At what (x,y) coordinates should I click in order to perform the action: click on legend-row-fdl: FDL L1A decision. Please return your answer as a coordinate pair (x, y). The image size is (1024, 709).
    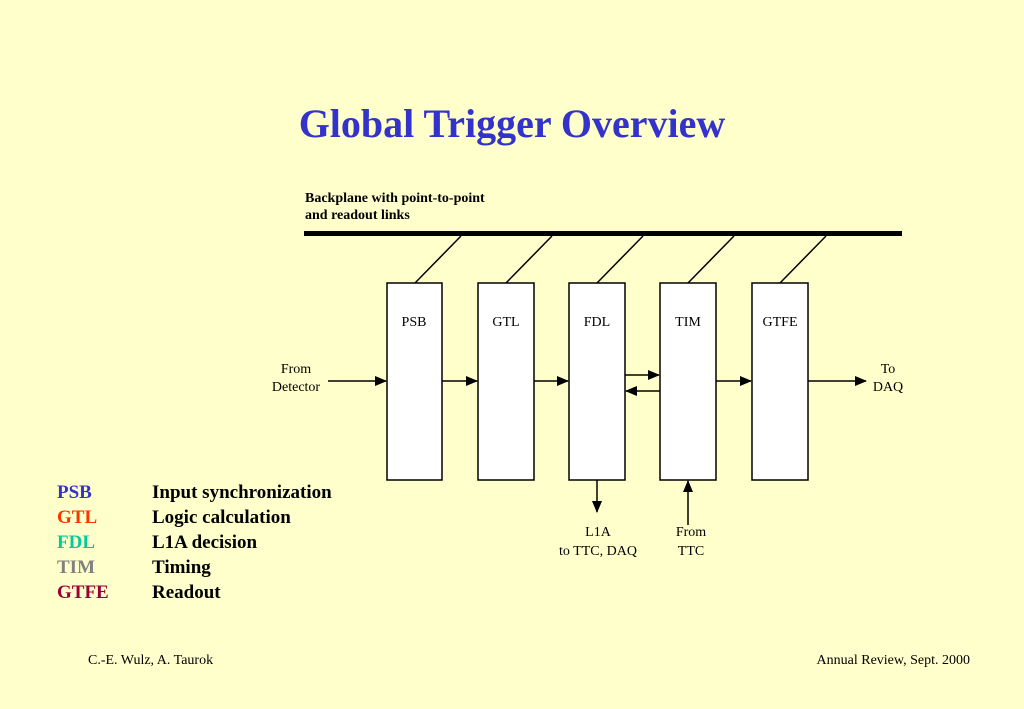
    Looking at the image, I should click on (194, 542).